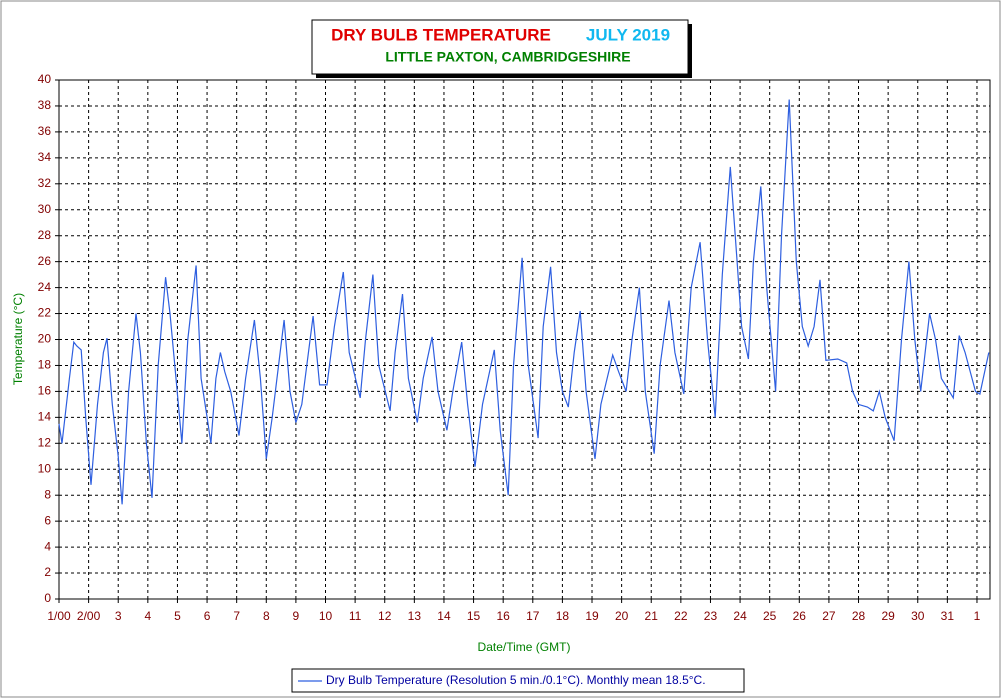 This screenshot has width=1003, height=700. Describe the element at coordinates (800, 616) in the screenshot. I see `x-tick-label: 26` at that location.